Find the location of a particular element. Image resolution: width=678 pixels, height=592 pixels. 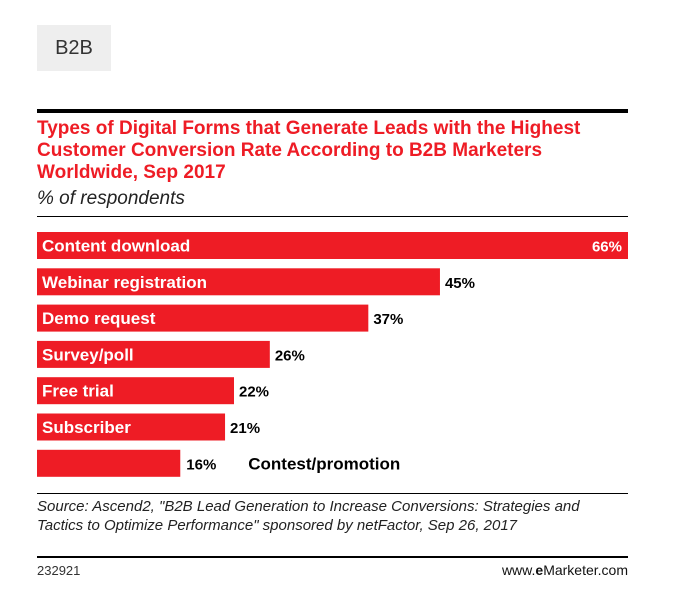

category-label-6: Contest/promotion is located at coordinates (324, 463).